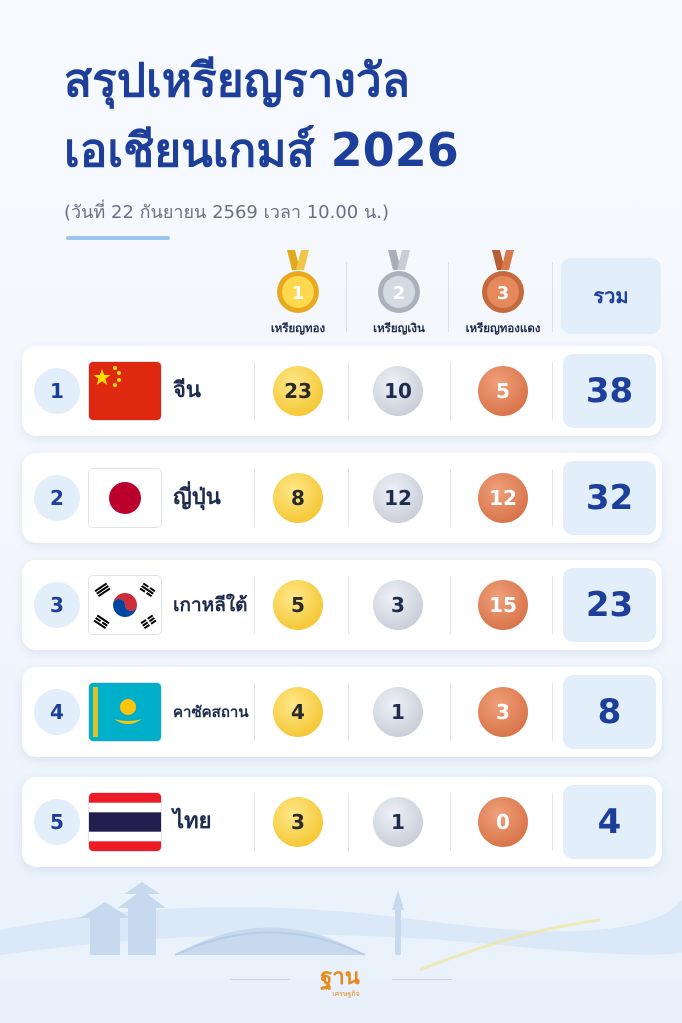 This screenshot has height=1023, width=682. I want to click on thansettakij-logo: ฐาน เศรษฐกิจ, so click(340, 981).